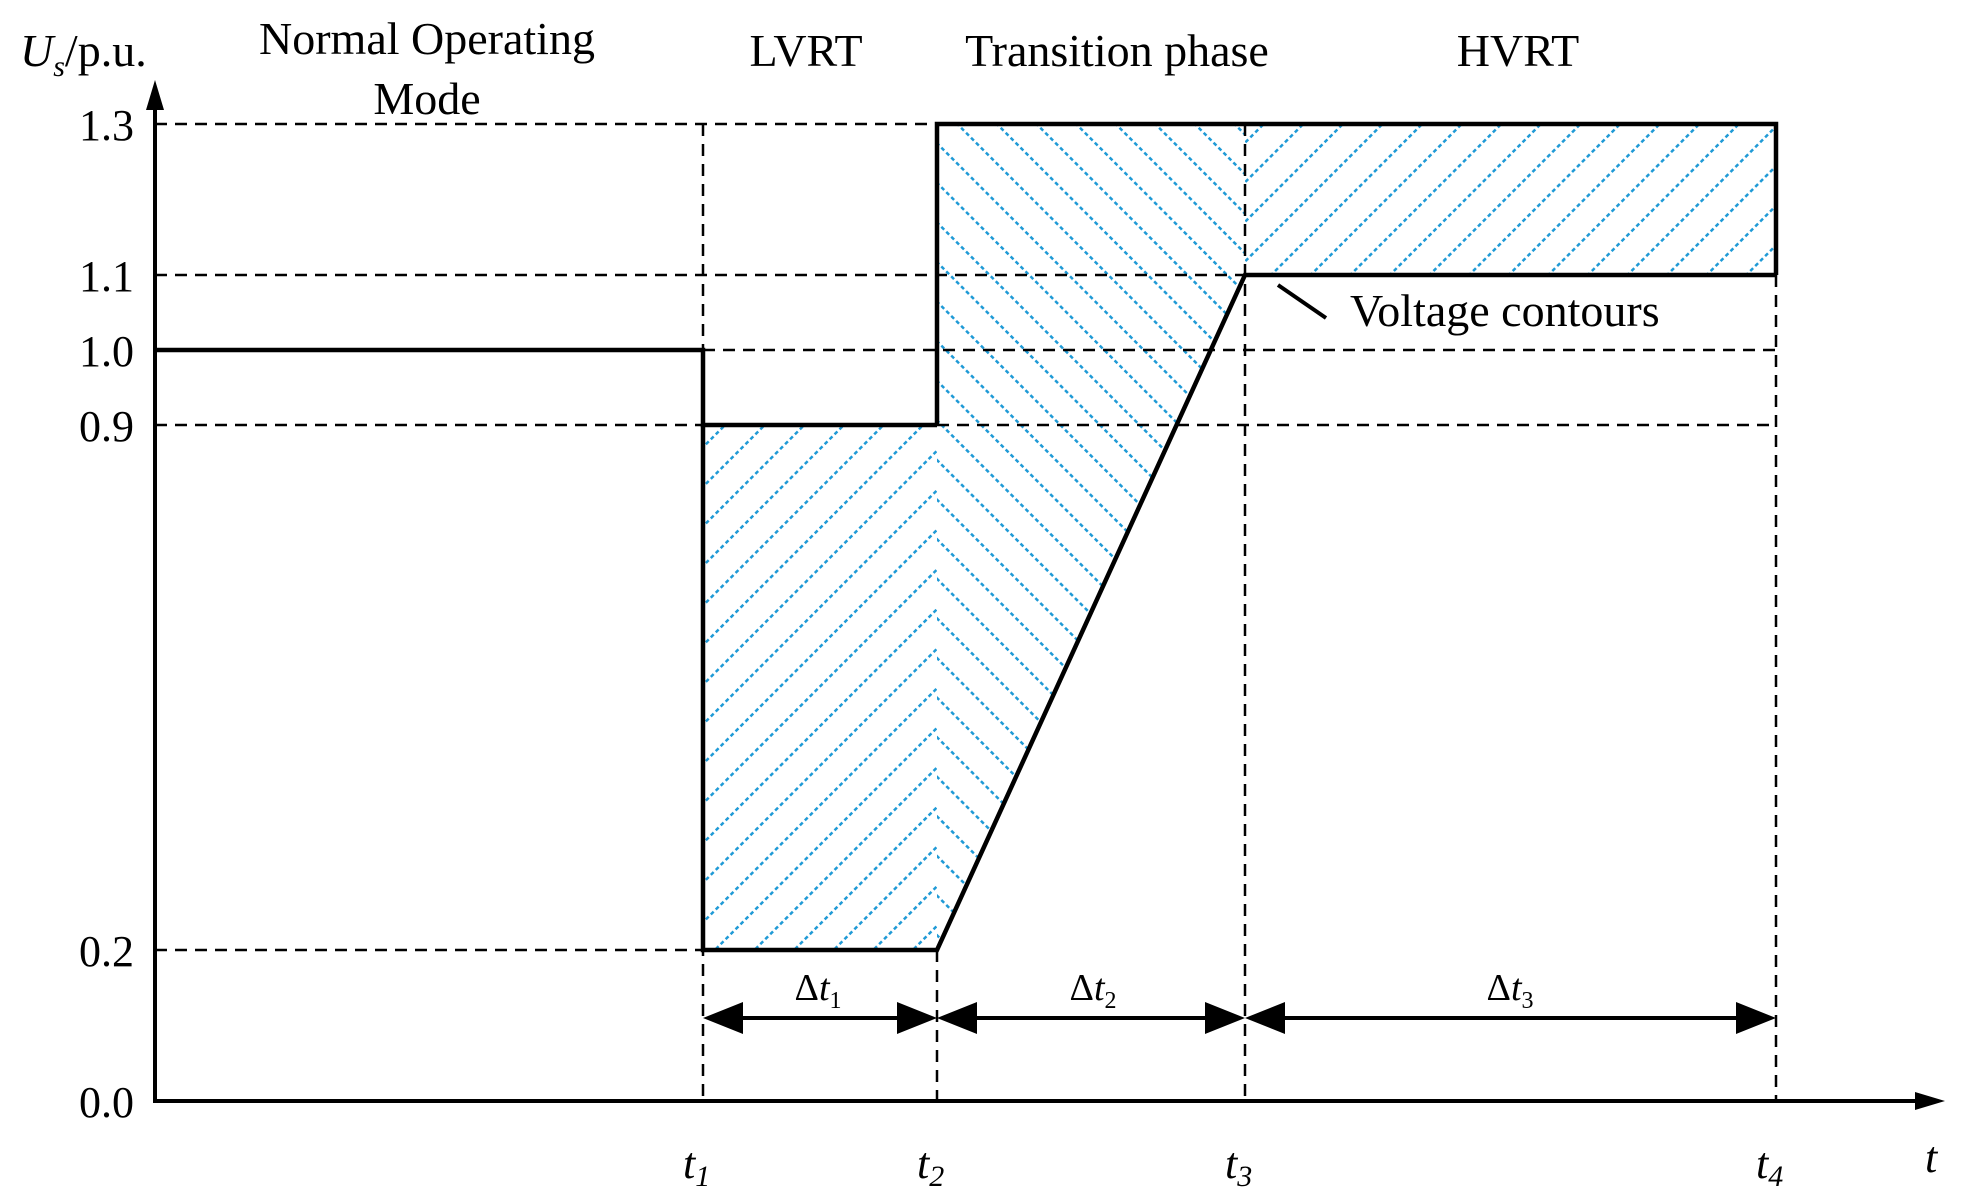 The image size is (1961, 1199). What do you see at coordinates (106, 426) in the screenshot?
I see `y-tick-0.9: 0.9` at bounding box center [106, 426].